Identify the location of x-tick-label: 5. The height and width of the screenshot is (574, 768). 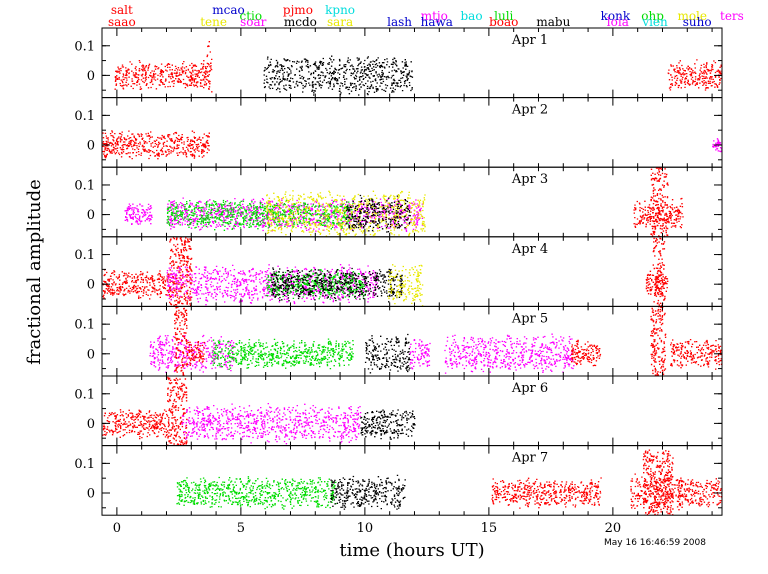
(241, 528).